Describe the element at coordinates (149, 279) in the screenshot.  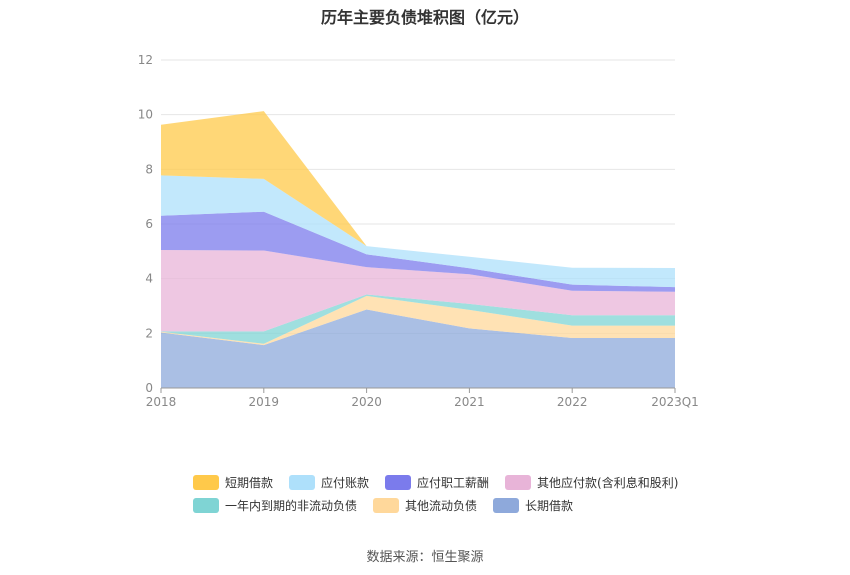
I see `y-tick-label: 4` at that location.